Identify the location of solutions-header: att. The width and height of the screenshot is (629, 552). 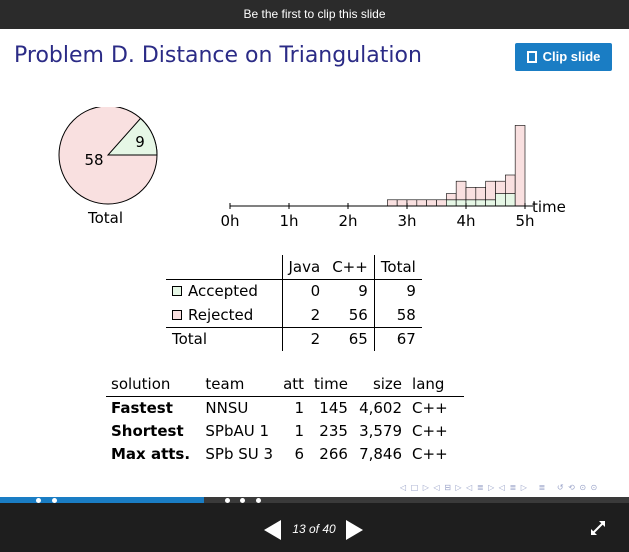
(294, 385).